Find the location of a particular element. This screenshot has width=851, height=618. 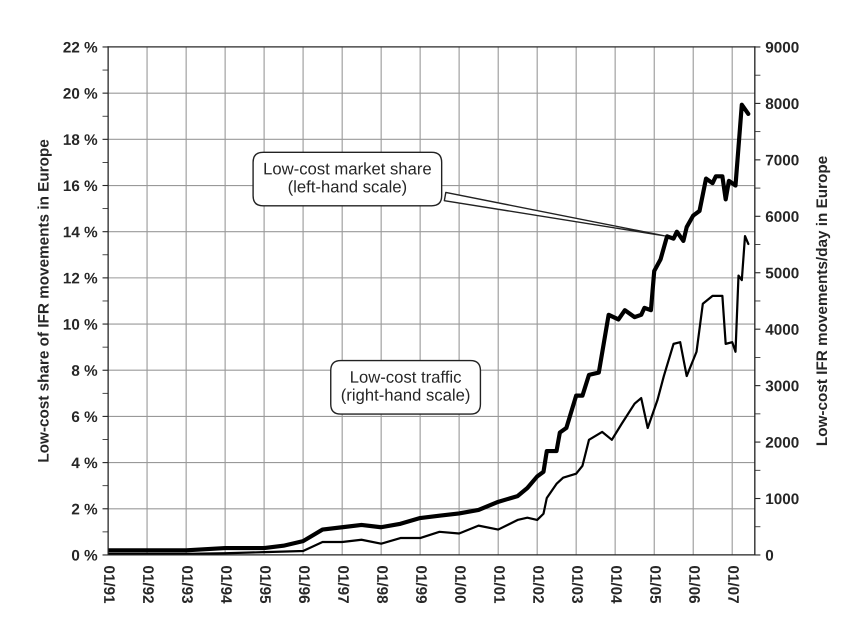

x-tick-label: 01/96 is located at coordinates (304, 585).